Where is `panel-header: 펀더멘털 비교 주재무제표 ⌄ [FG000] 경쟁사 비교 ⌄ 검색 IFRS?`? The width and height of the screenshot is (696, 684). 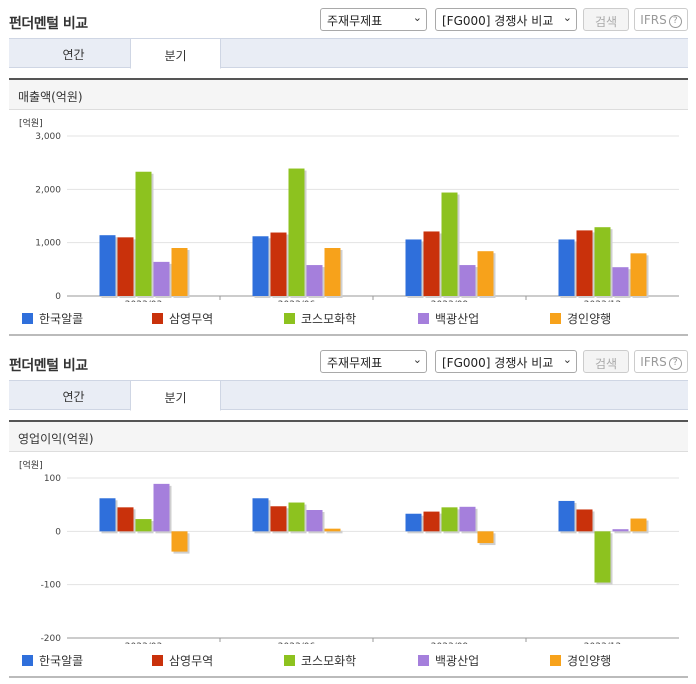 panel-header: 펀더멘털 비교 주재무제표 ⌄ [FG000] 경쟁사 비교 ⌄ 검색 IFRS? is located at coordinates (348, 19).